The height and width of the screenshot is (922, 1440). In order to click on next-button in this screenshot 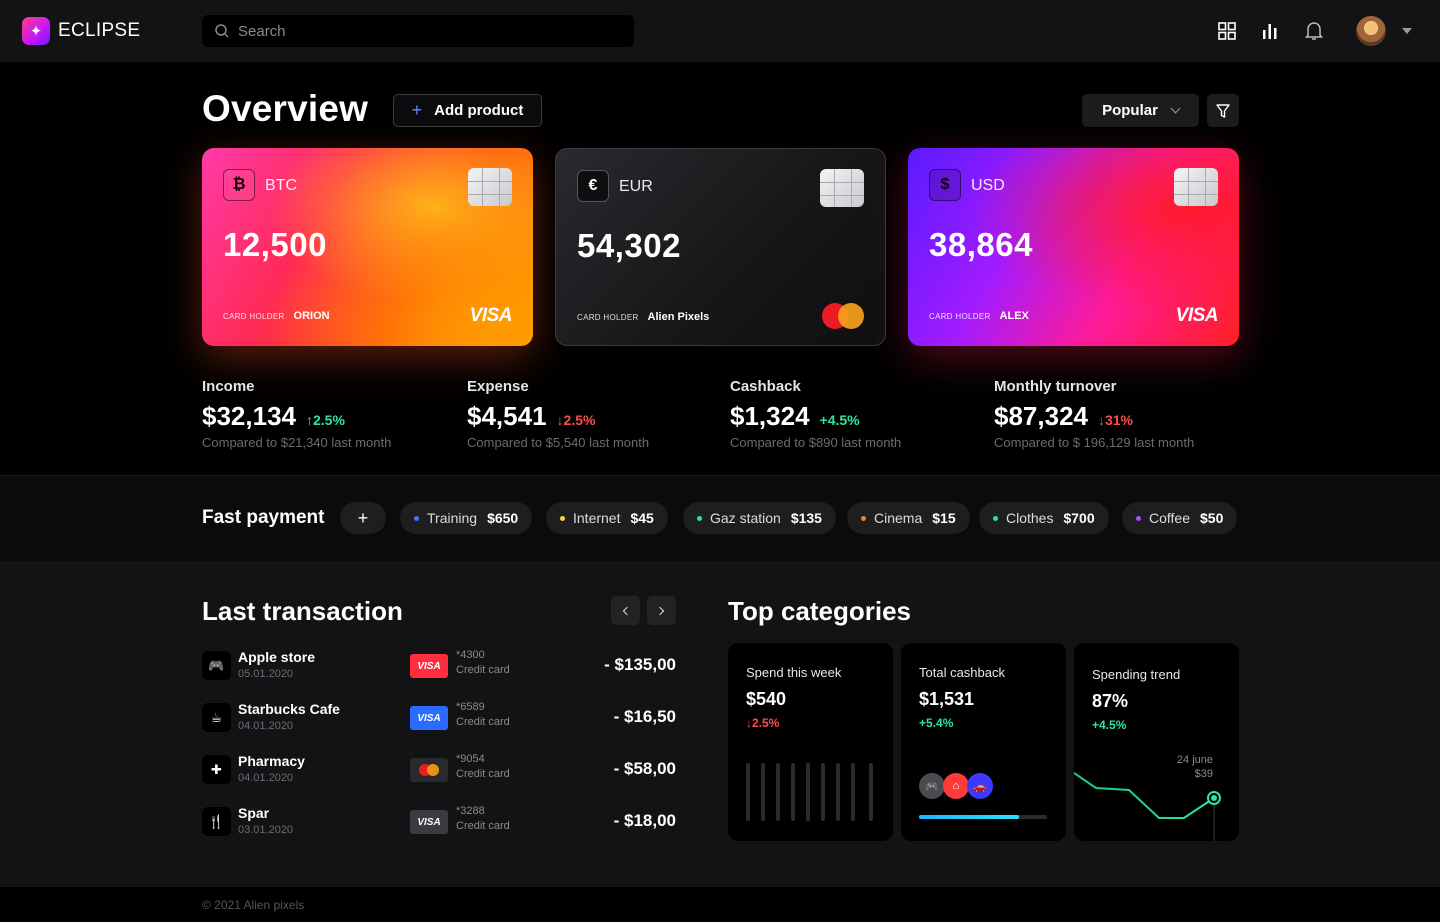, I will do `click(661, 610)`.